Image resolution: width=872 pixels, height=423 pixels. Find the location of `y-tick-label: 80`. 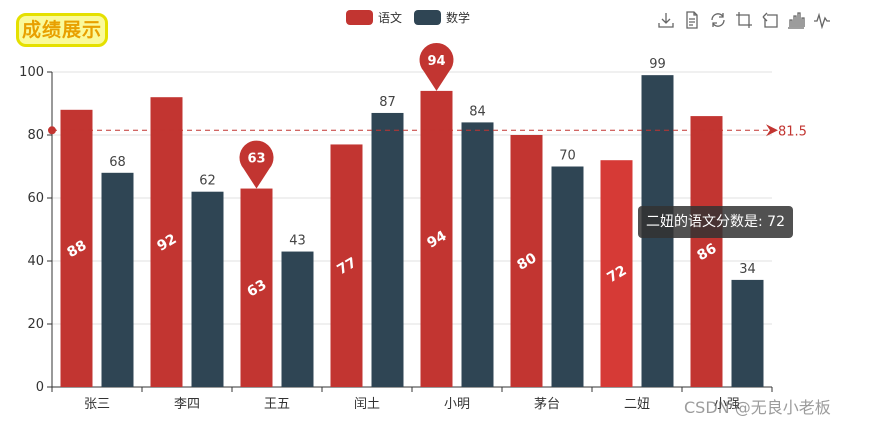

y-tick-label: 80 is located at coordinates (35, 135).